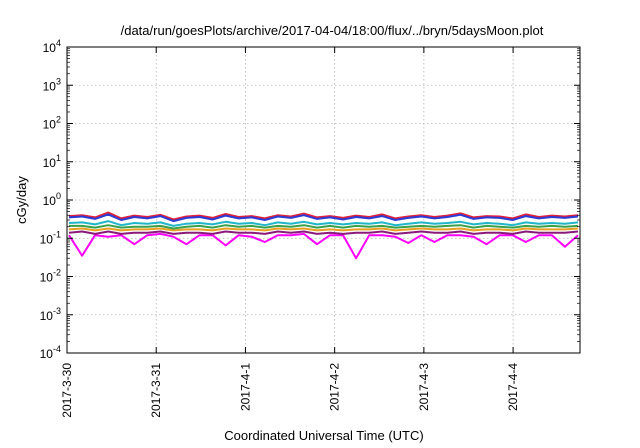 The image size is (640, 448). I want to click on x-tick-label: 2017-4-1, so click(245, 387).